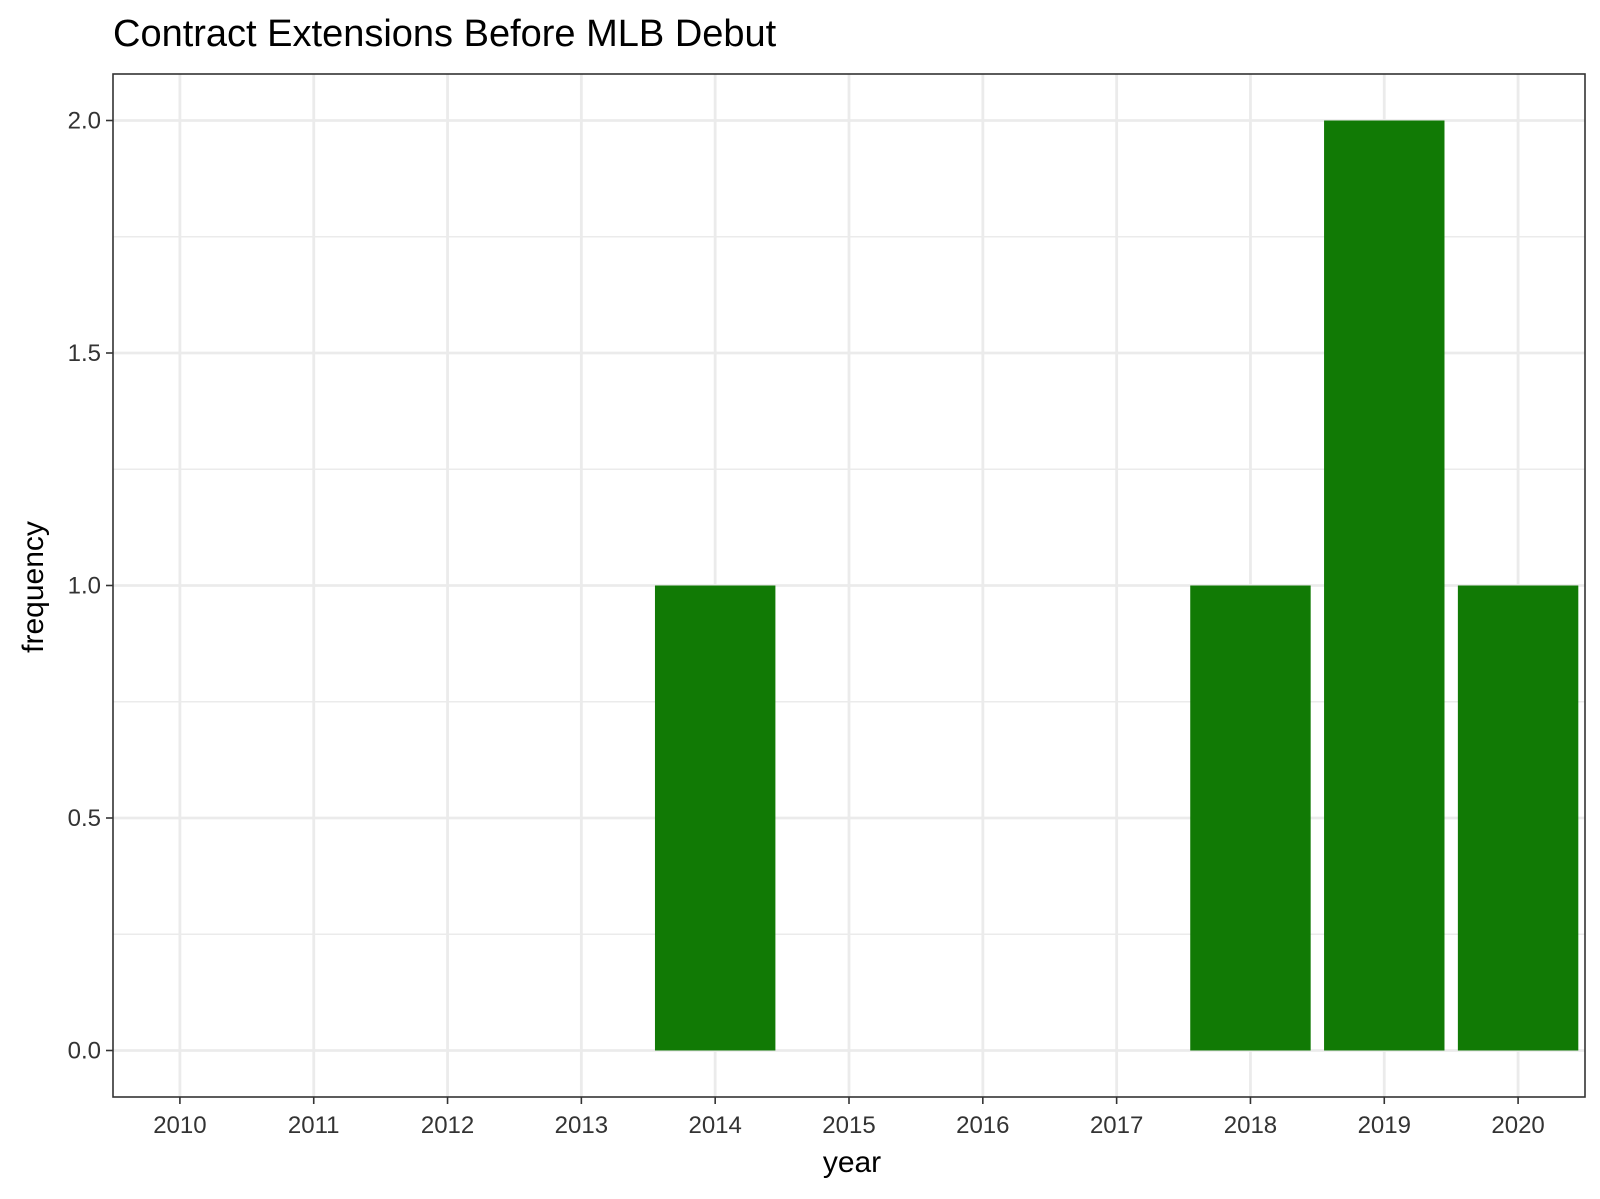 The width and height of the screenshot is (1600, 1199). What do you see at coordinates (715, 818) in the screenshot?
I see `bar-2014` at bounding box center [715, 818].